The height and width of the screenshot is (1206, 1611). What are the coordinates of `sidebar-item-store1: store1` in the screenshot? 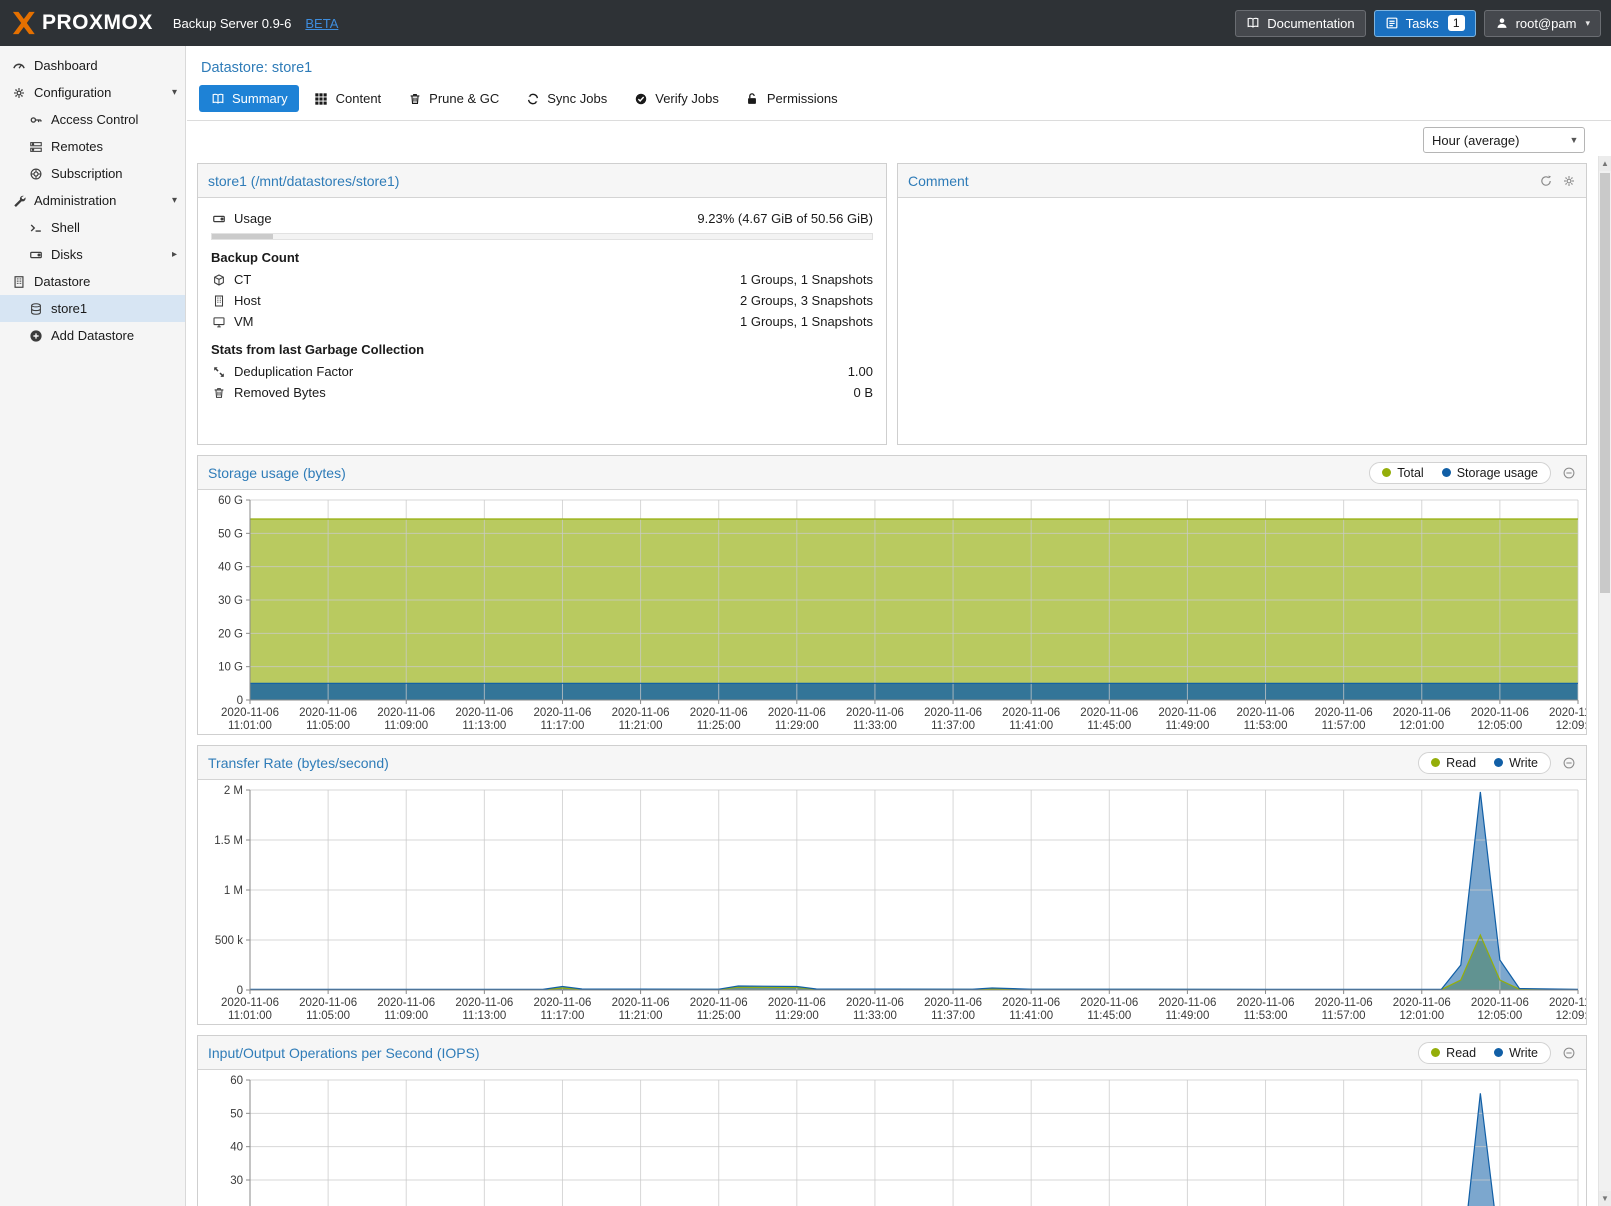 It's located at (92, 308).